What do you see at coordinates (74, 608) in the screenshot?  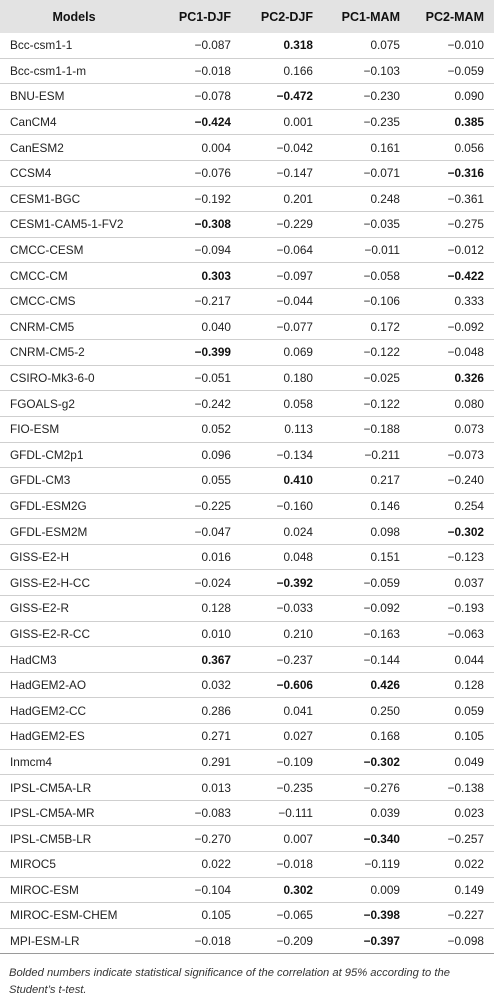 I see `model-name-cell: GISS-E2-R` at bounding box center [74, 608].